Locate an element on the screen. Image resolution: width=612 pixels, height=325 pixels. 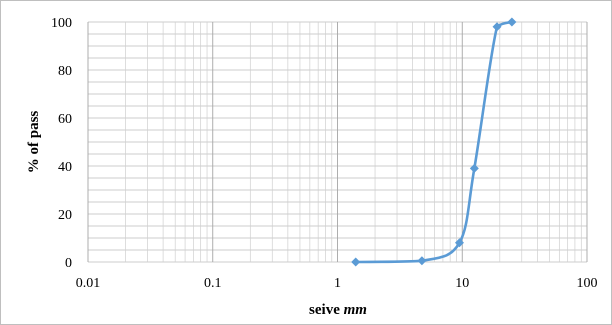
y-tick-label: 20 is located at coordinates (65, 215).